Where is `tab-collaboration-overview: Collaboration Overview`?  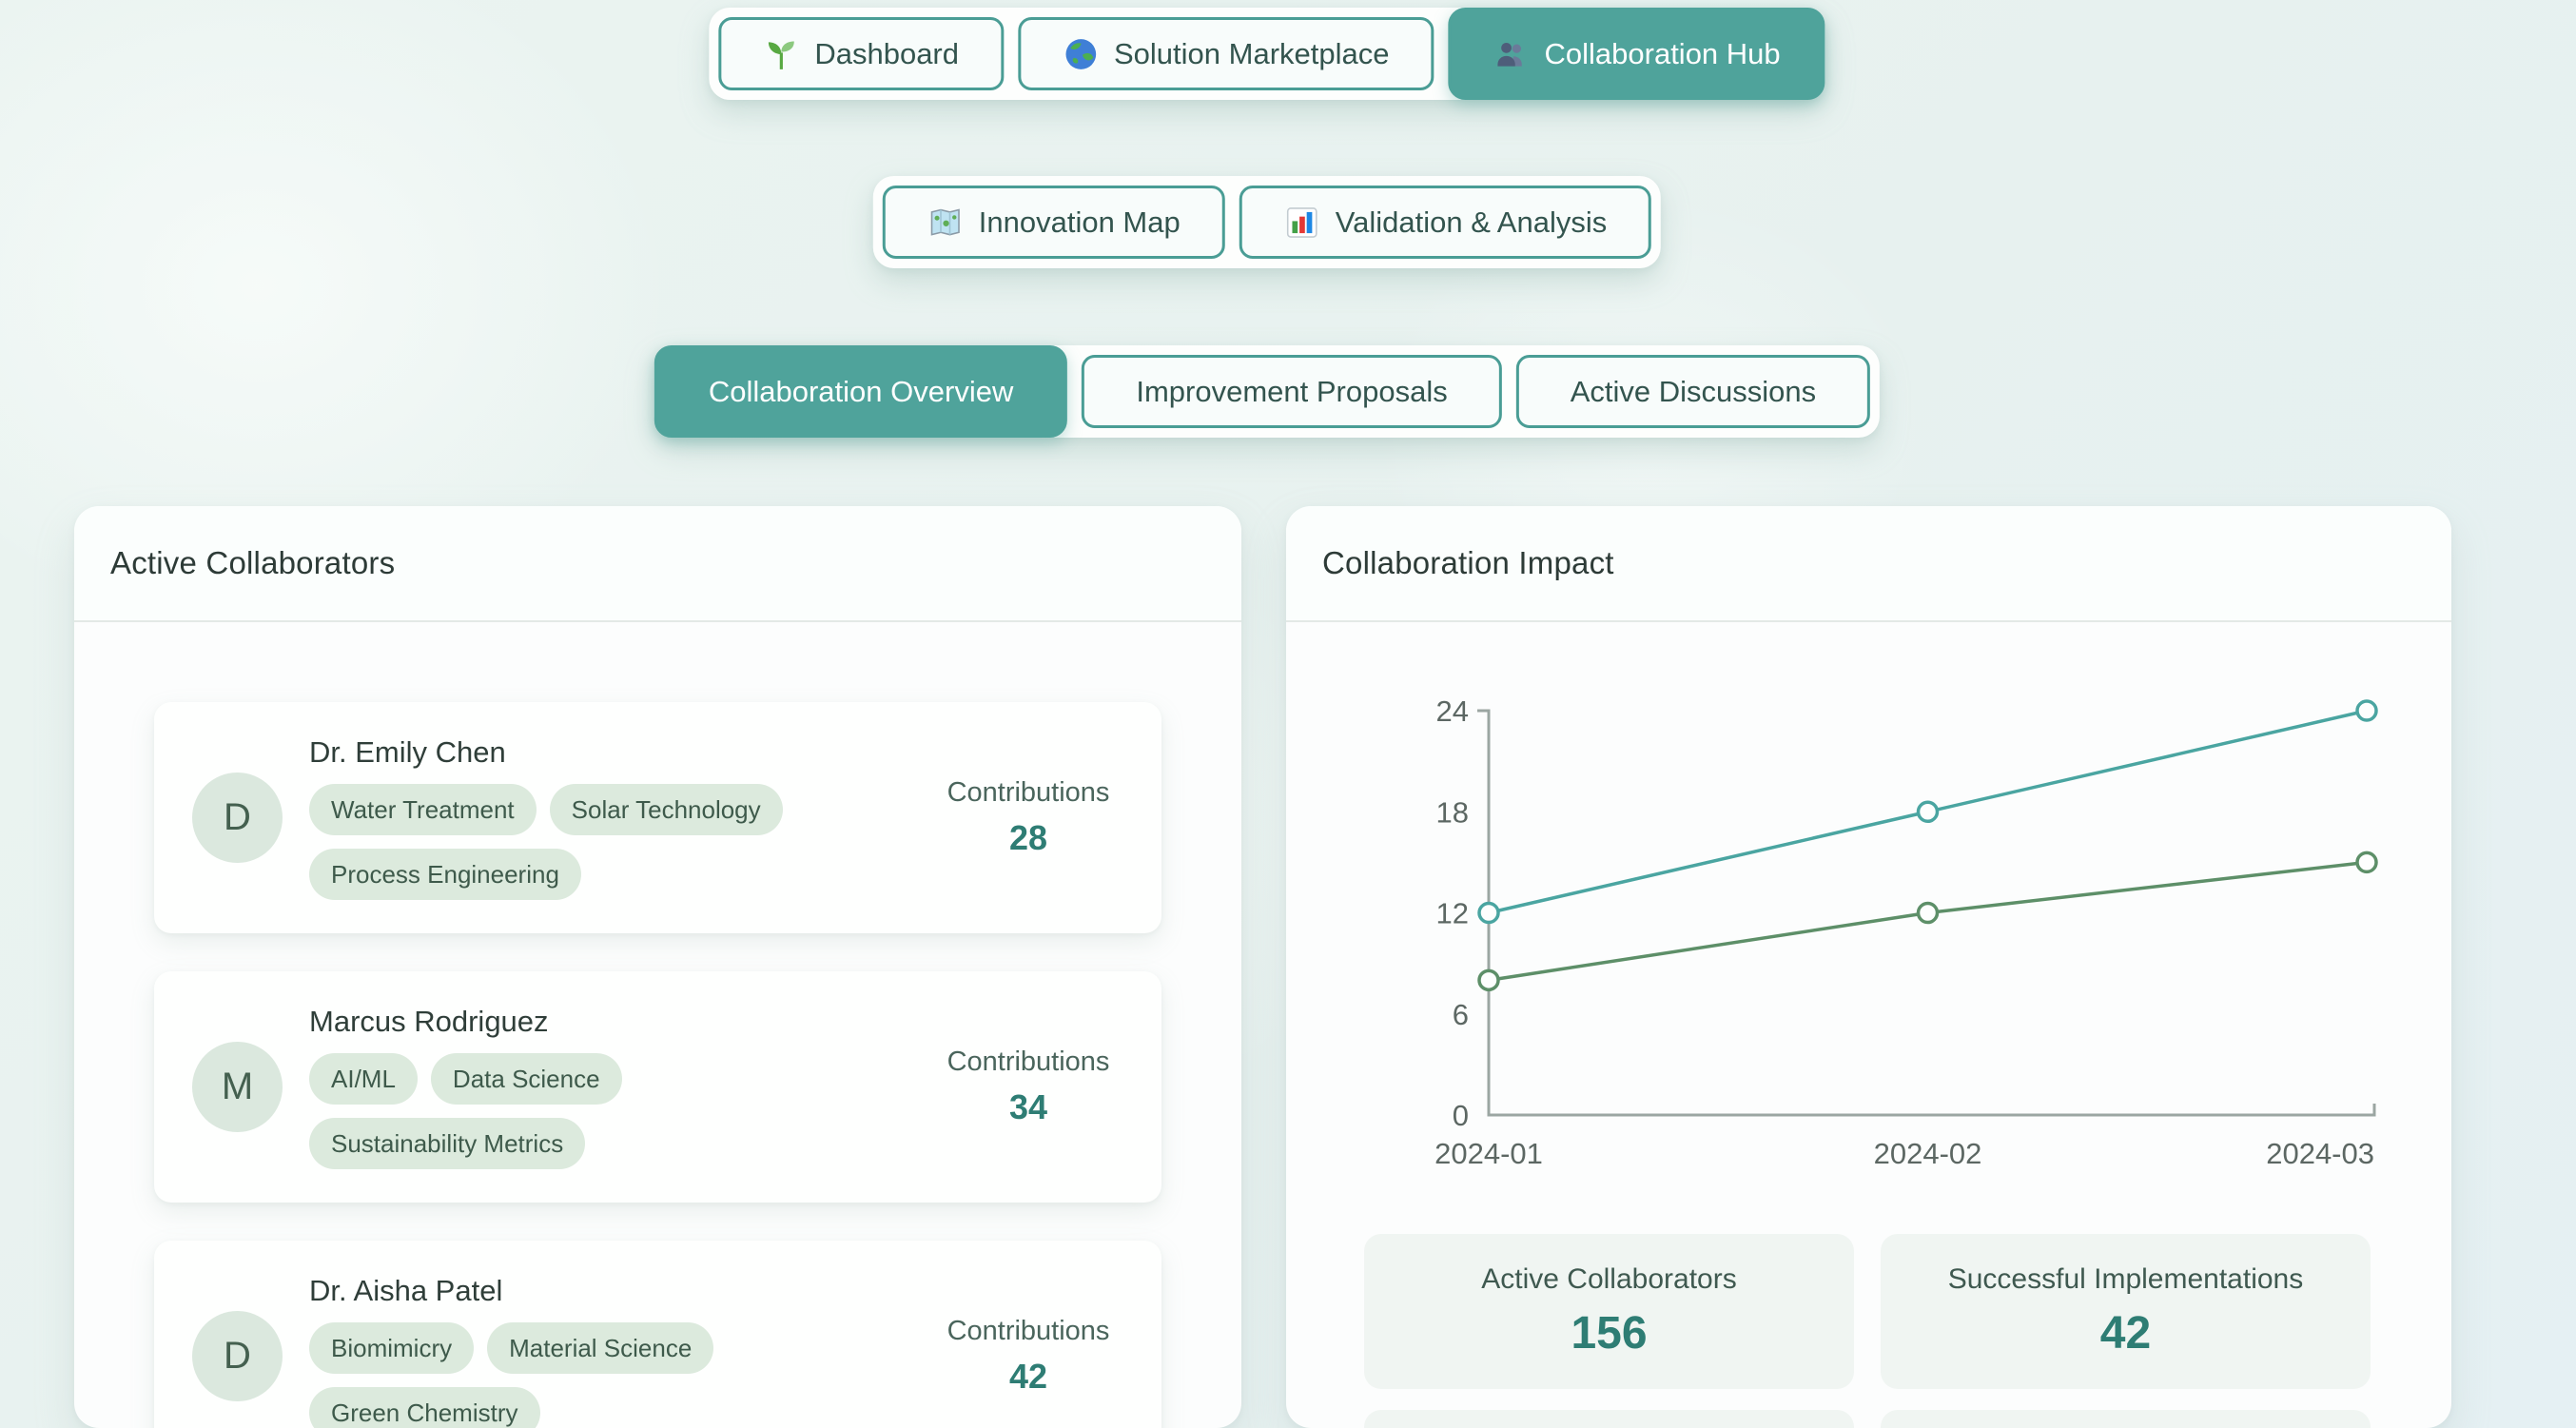
tab-collaboration-overview: Collaboration Overview is located at coordinates (861, 391).